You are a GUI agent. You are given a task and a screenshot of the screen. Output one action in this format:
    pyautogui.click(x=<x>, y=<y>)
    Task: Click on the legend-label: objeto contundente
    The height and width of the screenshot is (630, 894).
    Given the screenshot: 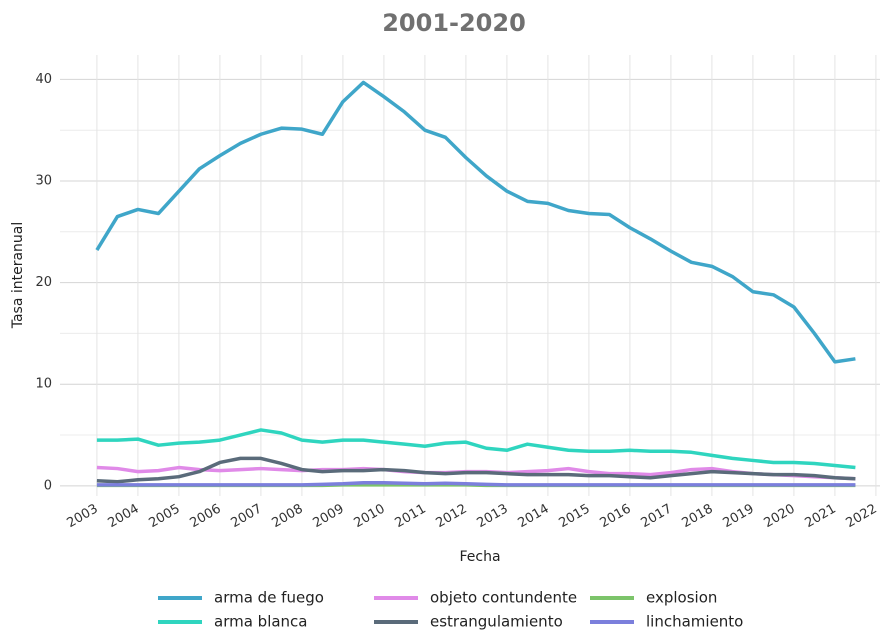 What is the action you would take?
    pyautogui.click(x=503, y=598)
    